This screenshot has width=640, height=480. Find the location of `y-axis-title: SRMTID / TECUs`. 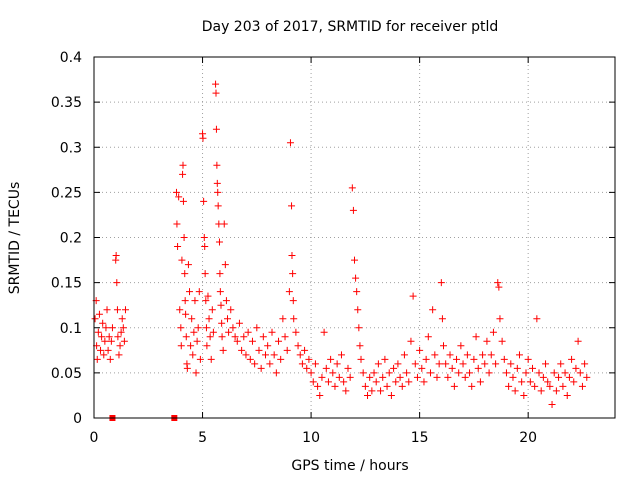

y-axis-title: SRMTID / TECUs is located at coordinates (15, 238).